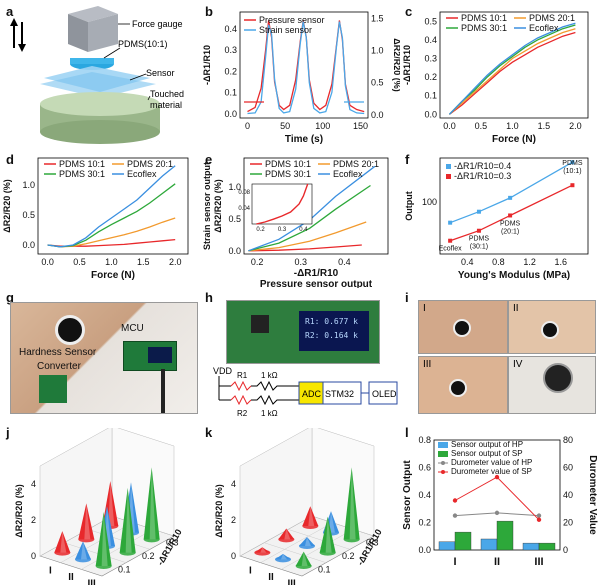 The height and width of the screenshot is (585, 599). What do you see at coordinates (209, 11) in the screenshot?
I see `panel-label-b: b` at bounding box center [209, 11].